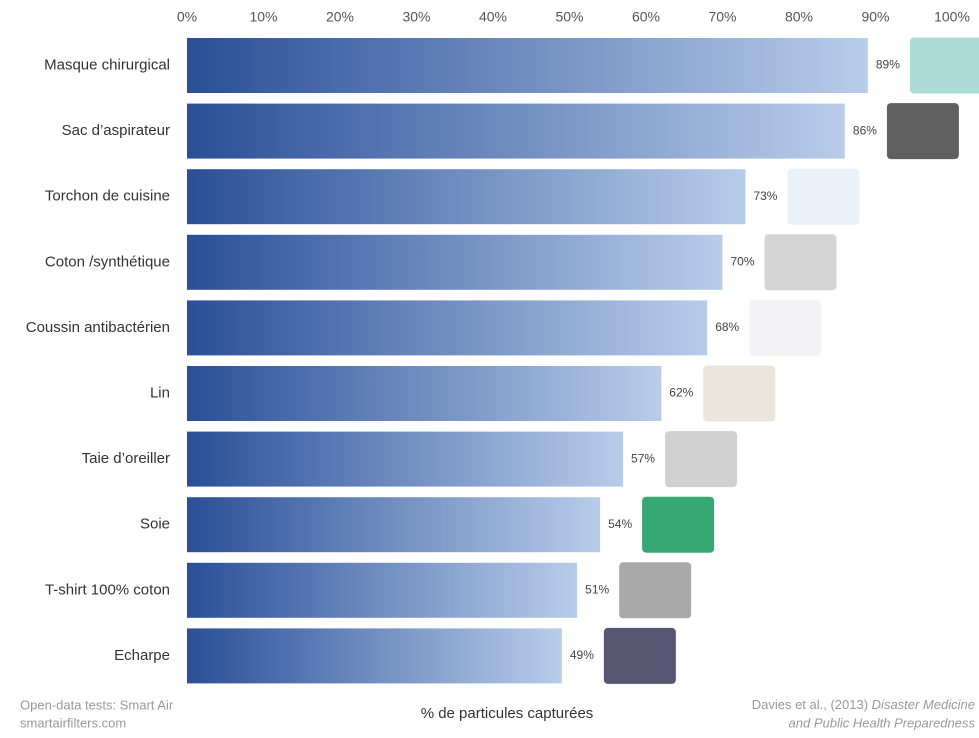 This screenshot has height=738, width=979. I want to click on source-right: Davies et al., (2013) Disaster Medicine, so click(863, 704).